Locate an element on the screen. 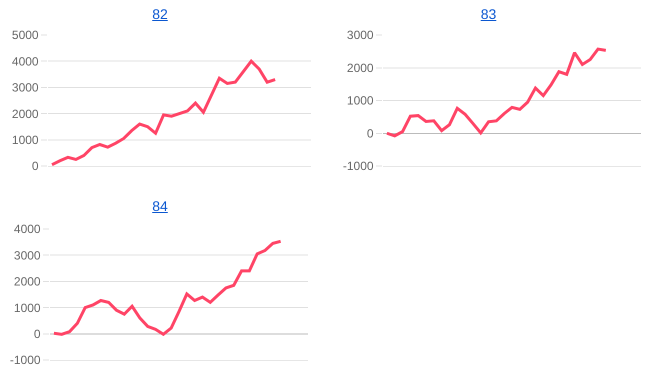 The image size is (657, 373). chart-title: 82 is located at coordinates (160, 14).